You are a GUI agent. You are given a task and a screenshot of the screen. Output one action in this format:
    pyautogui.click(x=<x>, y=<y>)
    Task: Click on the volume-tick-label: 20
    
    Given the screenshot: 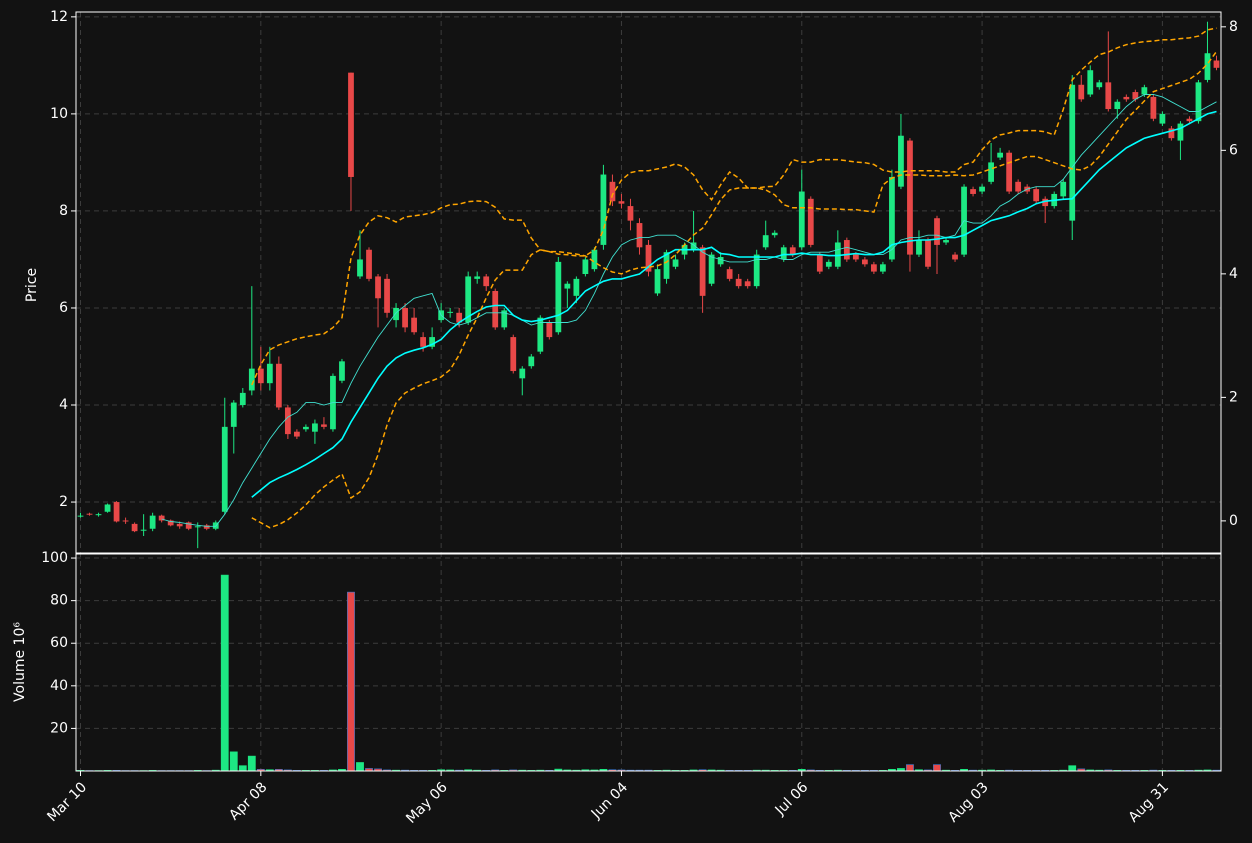 What is the action you would take?
    pyautogui.click(x=59, y=728)
    